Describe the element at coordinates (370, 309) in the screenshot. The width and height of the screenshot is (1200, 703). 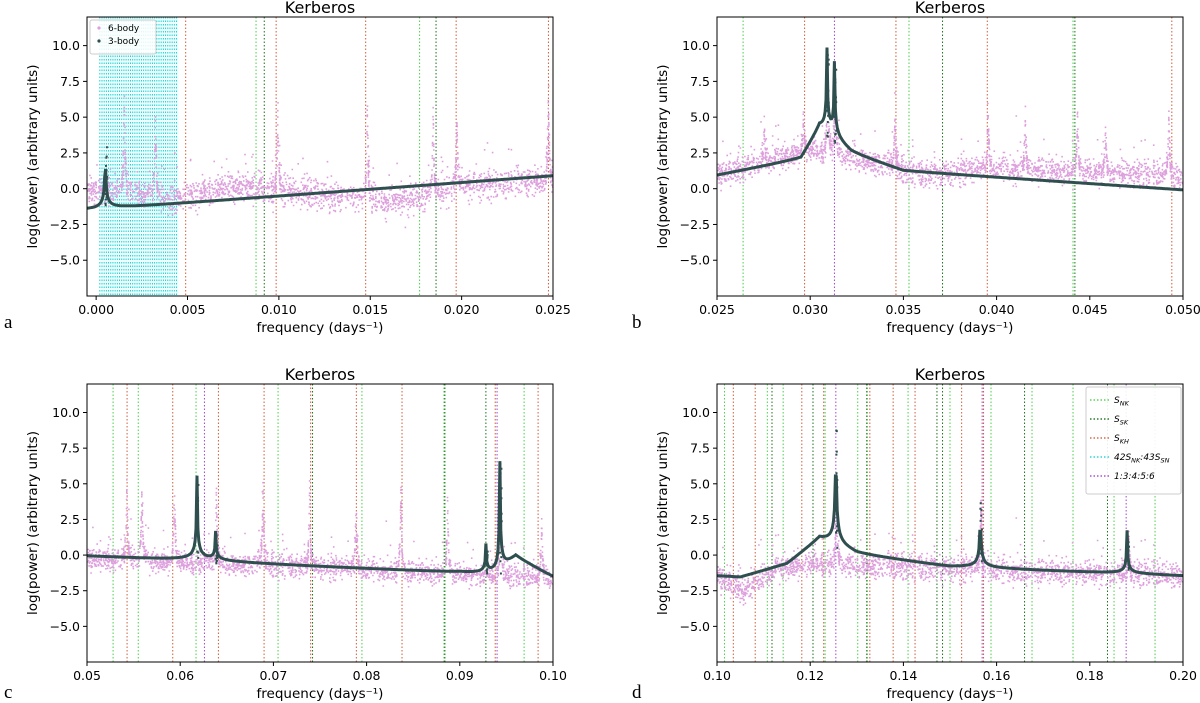
I see `x-tick-label: 0.015` at that location.